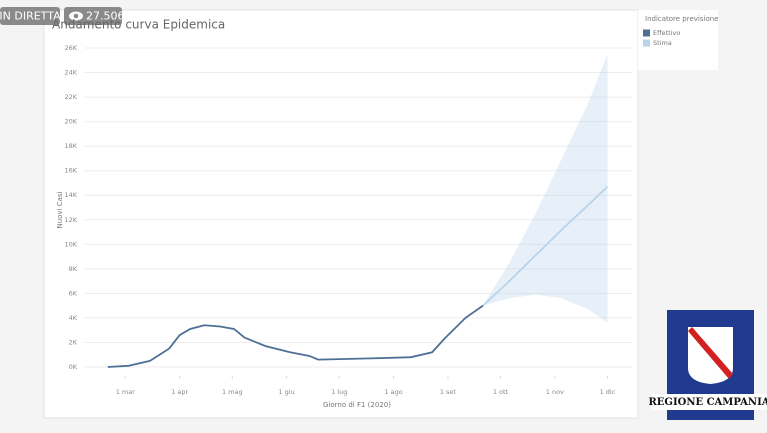 This screenshot has height=433, width=767. Describe the element at coordinates (608, 392) in the screenshot. I see `x-tick-label: 1 dic` at that location.